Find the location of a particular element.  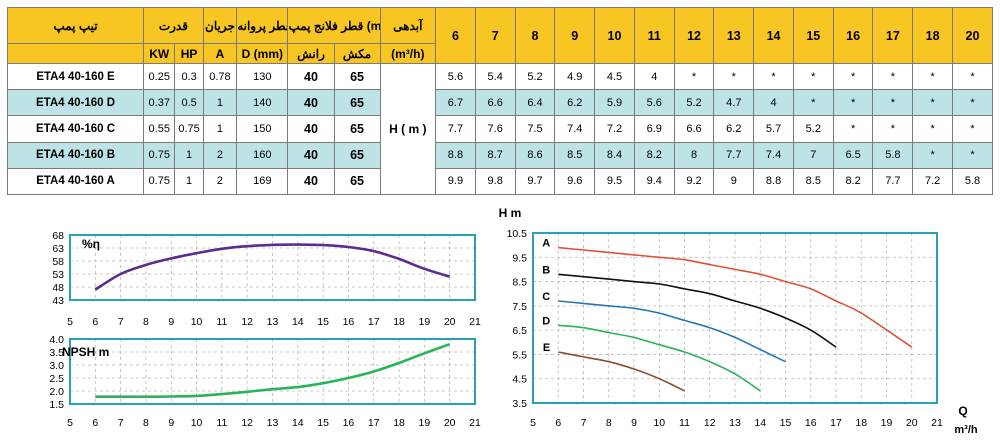

head-value-cell: 5.2 is located at coordinates (813, 129).